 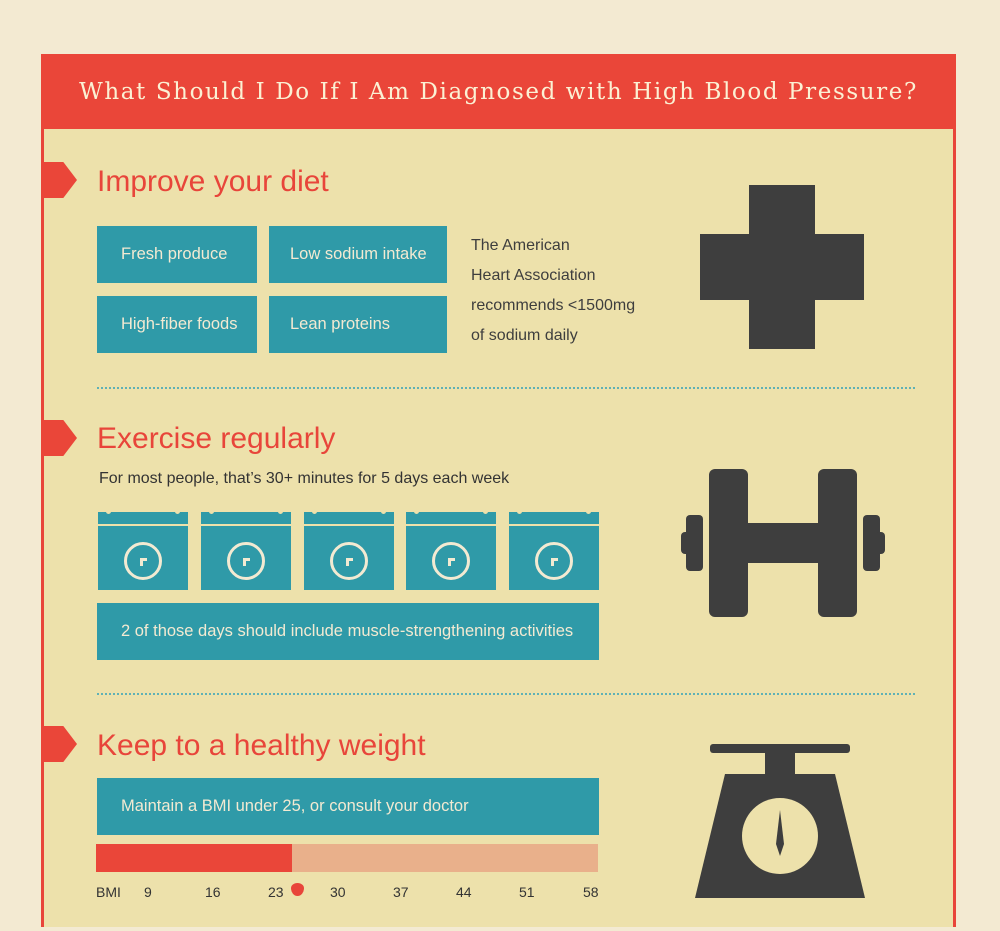 I want to click on bmi-tick: 16, so click(x=213, y=892).